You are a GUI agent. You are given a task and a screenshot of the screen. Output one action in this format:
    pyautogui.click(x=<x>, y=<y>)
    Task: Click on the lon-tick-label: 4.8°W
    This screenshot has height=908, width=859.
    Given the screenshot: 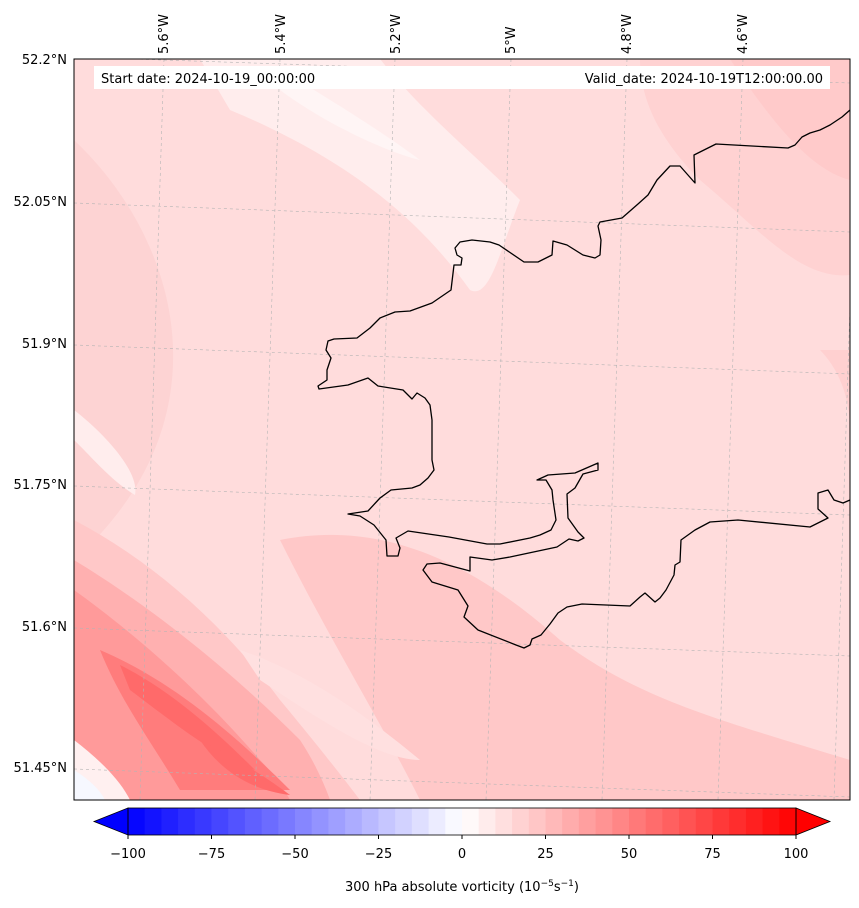 What is the action you would take?
    pyautogui.click(x=627, y=34)
    